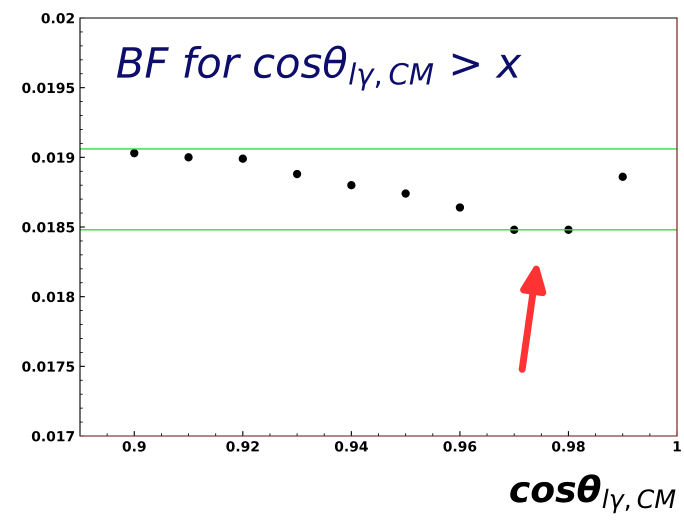 Image resolution: width=684 pixels, height=531 pixels. What do you see at coordinates (134, 446) in the screenshot?
I see `x-tick-label: 0.9` at bounding box center [134, 446].